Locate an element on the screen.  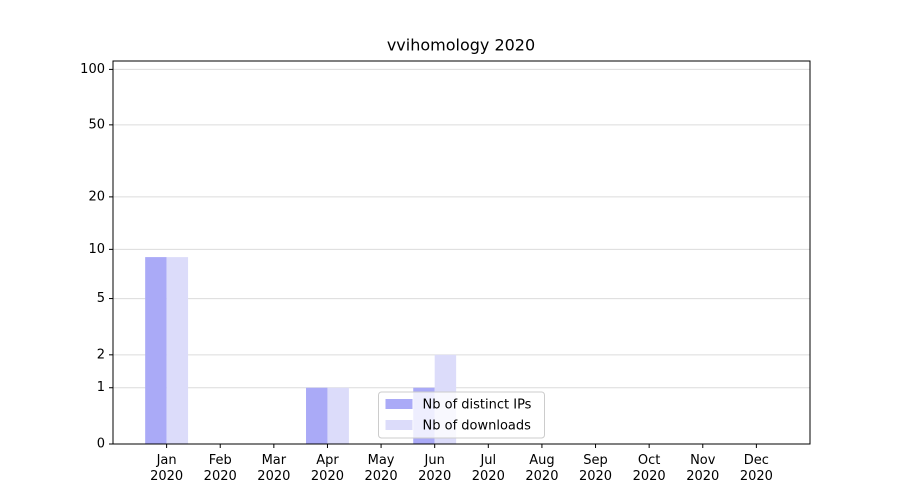
y-tick-label: 2 is located at coordinates (101, 354).